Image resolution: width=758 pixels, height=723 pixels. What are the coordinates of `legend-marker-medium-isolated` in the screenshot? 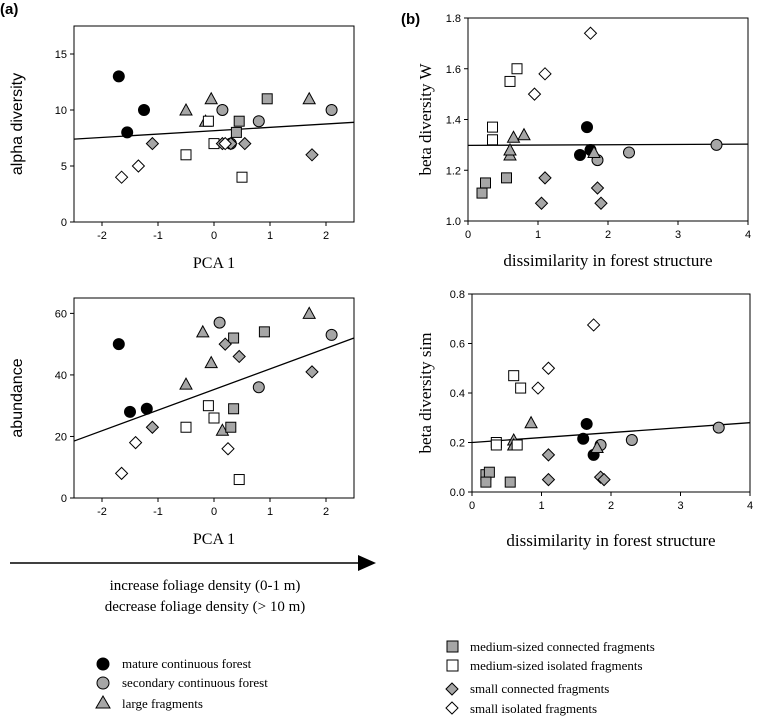 It's located at (452, 665).